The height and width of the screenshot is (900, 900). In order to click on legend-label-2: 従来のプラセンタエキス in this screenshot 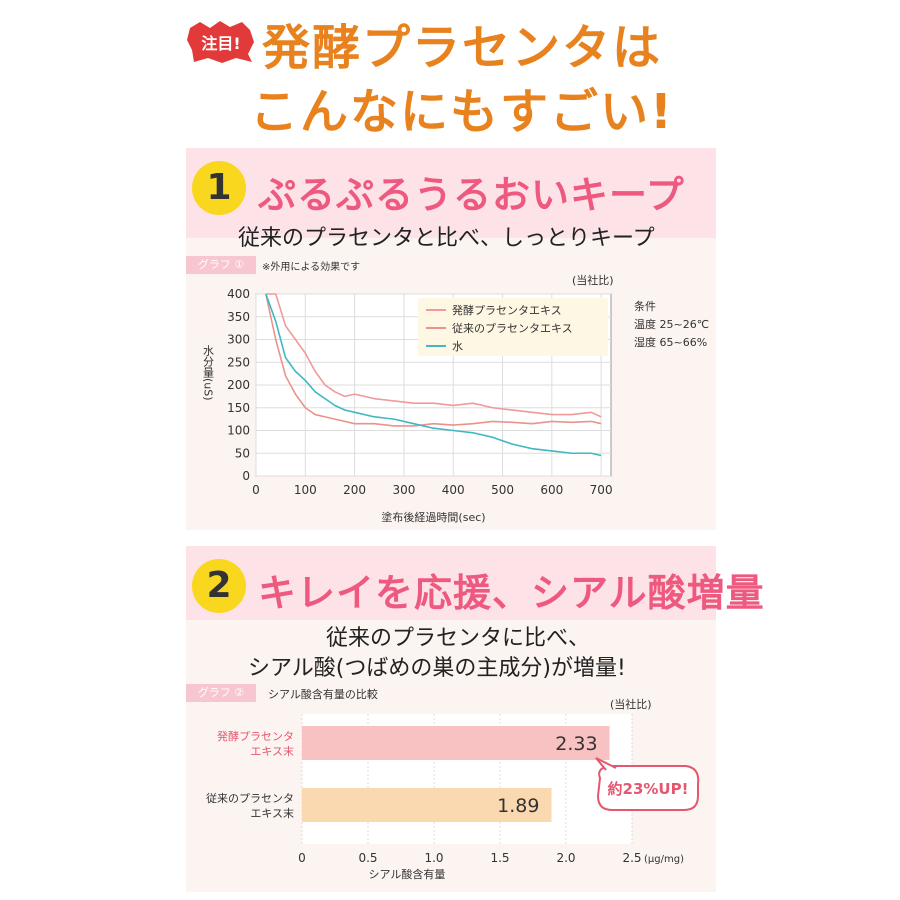, I will do `click(512, 328)`.